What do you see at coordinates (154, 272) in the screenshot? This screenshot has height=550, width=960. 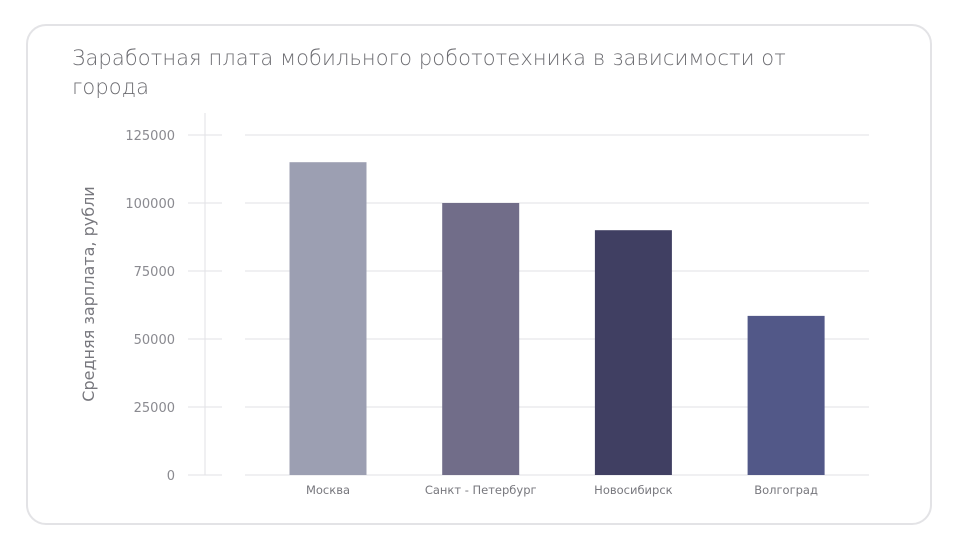 I see `y-tick-label: 75000` at bounding box center [154, 272].